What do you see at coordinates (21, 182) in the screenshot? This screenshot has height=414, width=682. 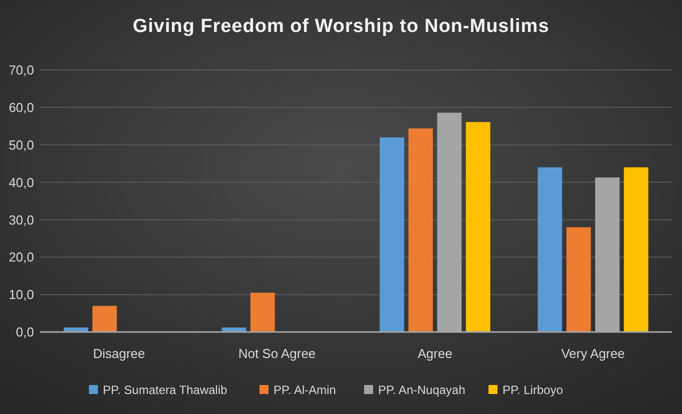 I see `y-tick-label: 40,0` at bounding box center [21, 182].